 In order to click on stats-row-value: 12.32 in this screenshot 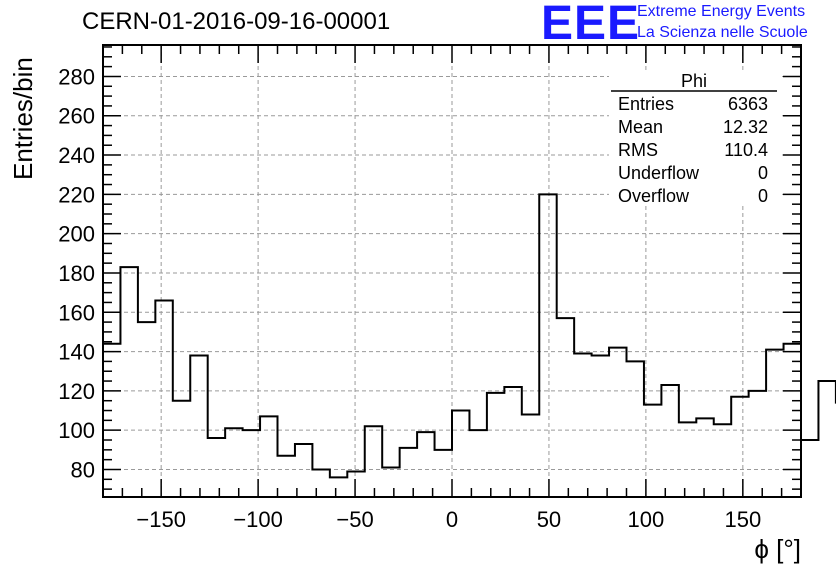, I will do `click(745, 127)`.